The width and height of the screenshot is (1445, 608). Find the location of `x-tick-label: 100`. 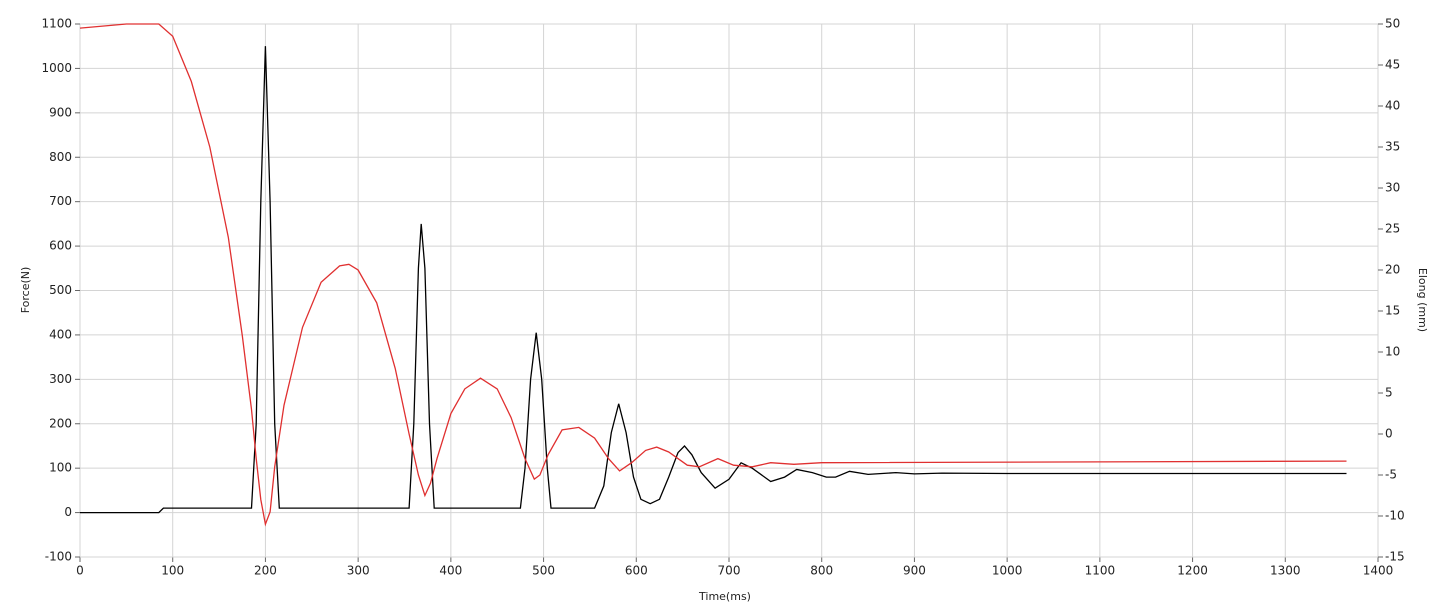

x-tick-label: 100 is located at coordinates (172, 571).